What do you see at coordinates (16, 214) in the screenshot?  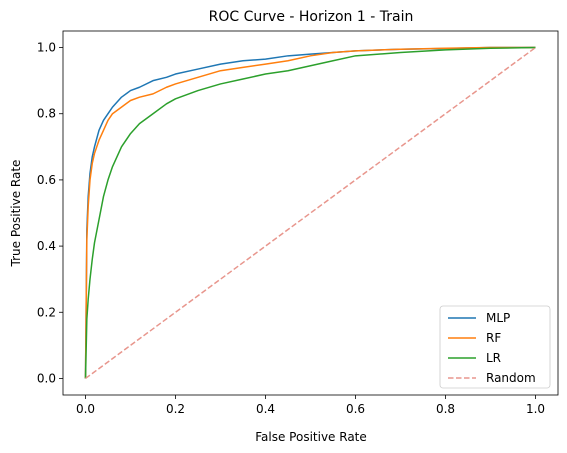 I see `y-axis-label: True Positive Rate` at bounding box center [16, 214].